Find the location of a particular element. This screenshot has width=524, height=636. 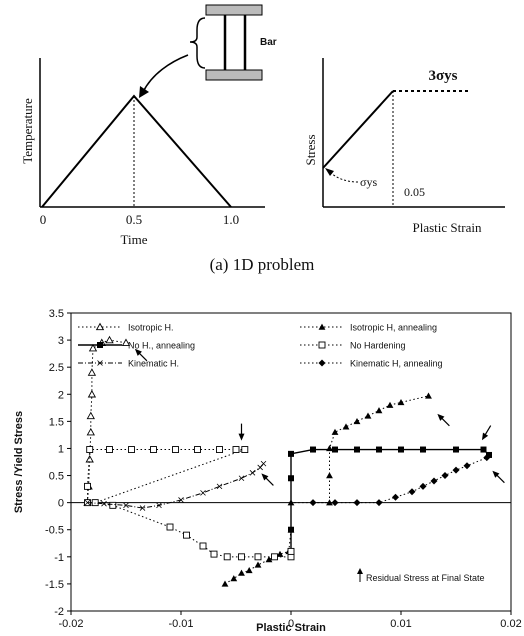

temperature-plot-xtick: 0.5 is located at coordinates (134, 219).